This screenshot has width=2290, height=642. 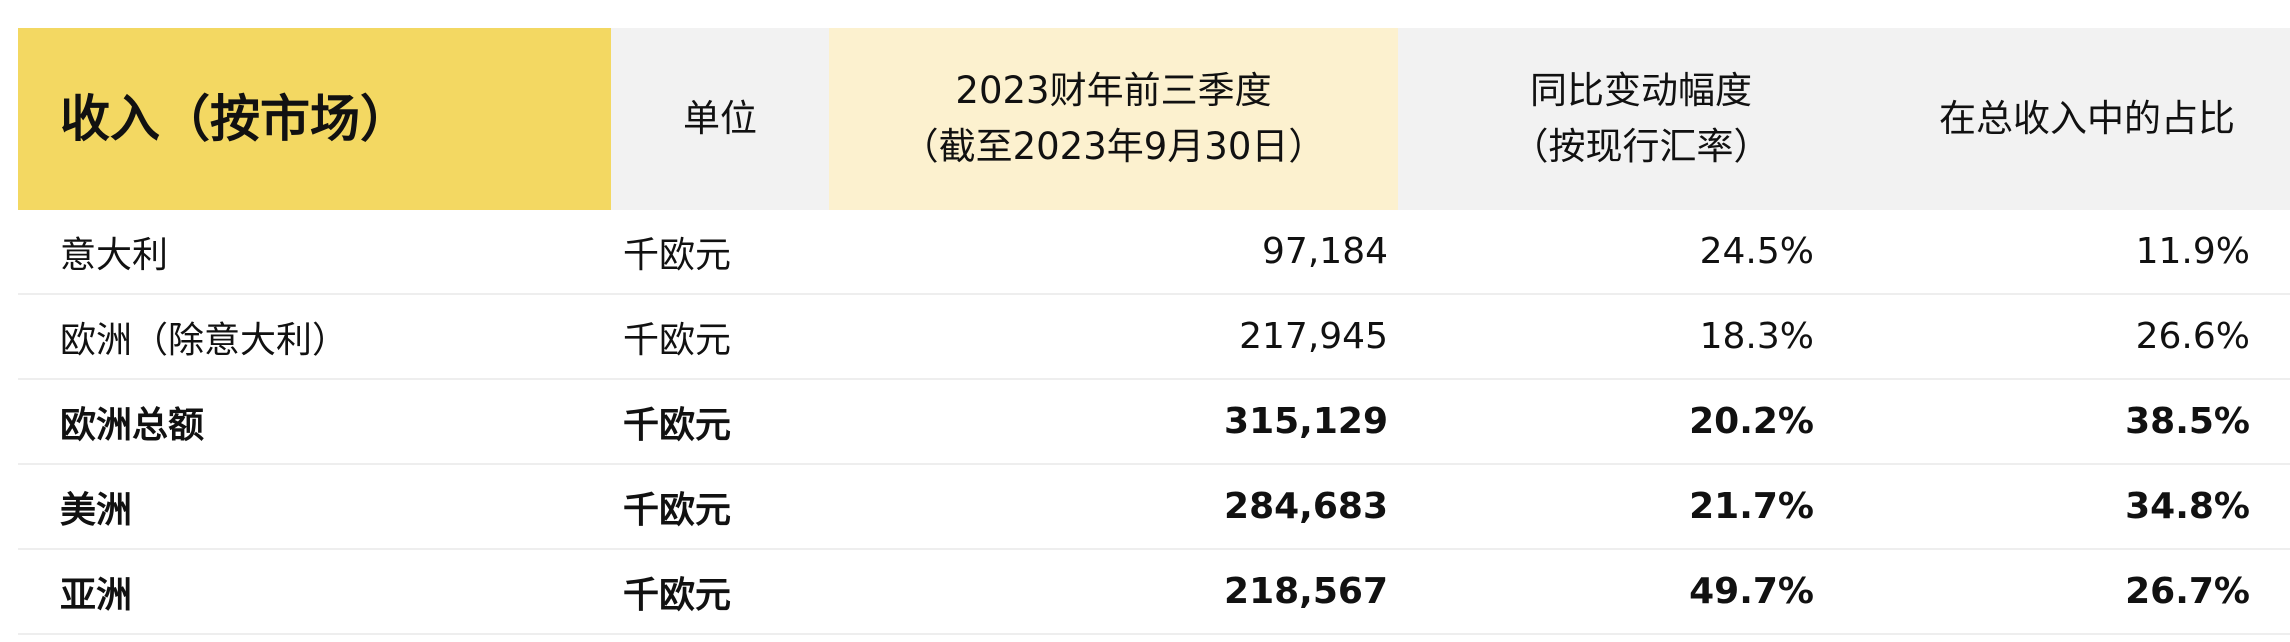 I want to click on market-cell: 美洲, so click(x=314, y=507).